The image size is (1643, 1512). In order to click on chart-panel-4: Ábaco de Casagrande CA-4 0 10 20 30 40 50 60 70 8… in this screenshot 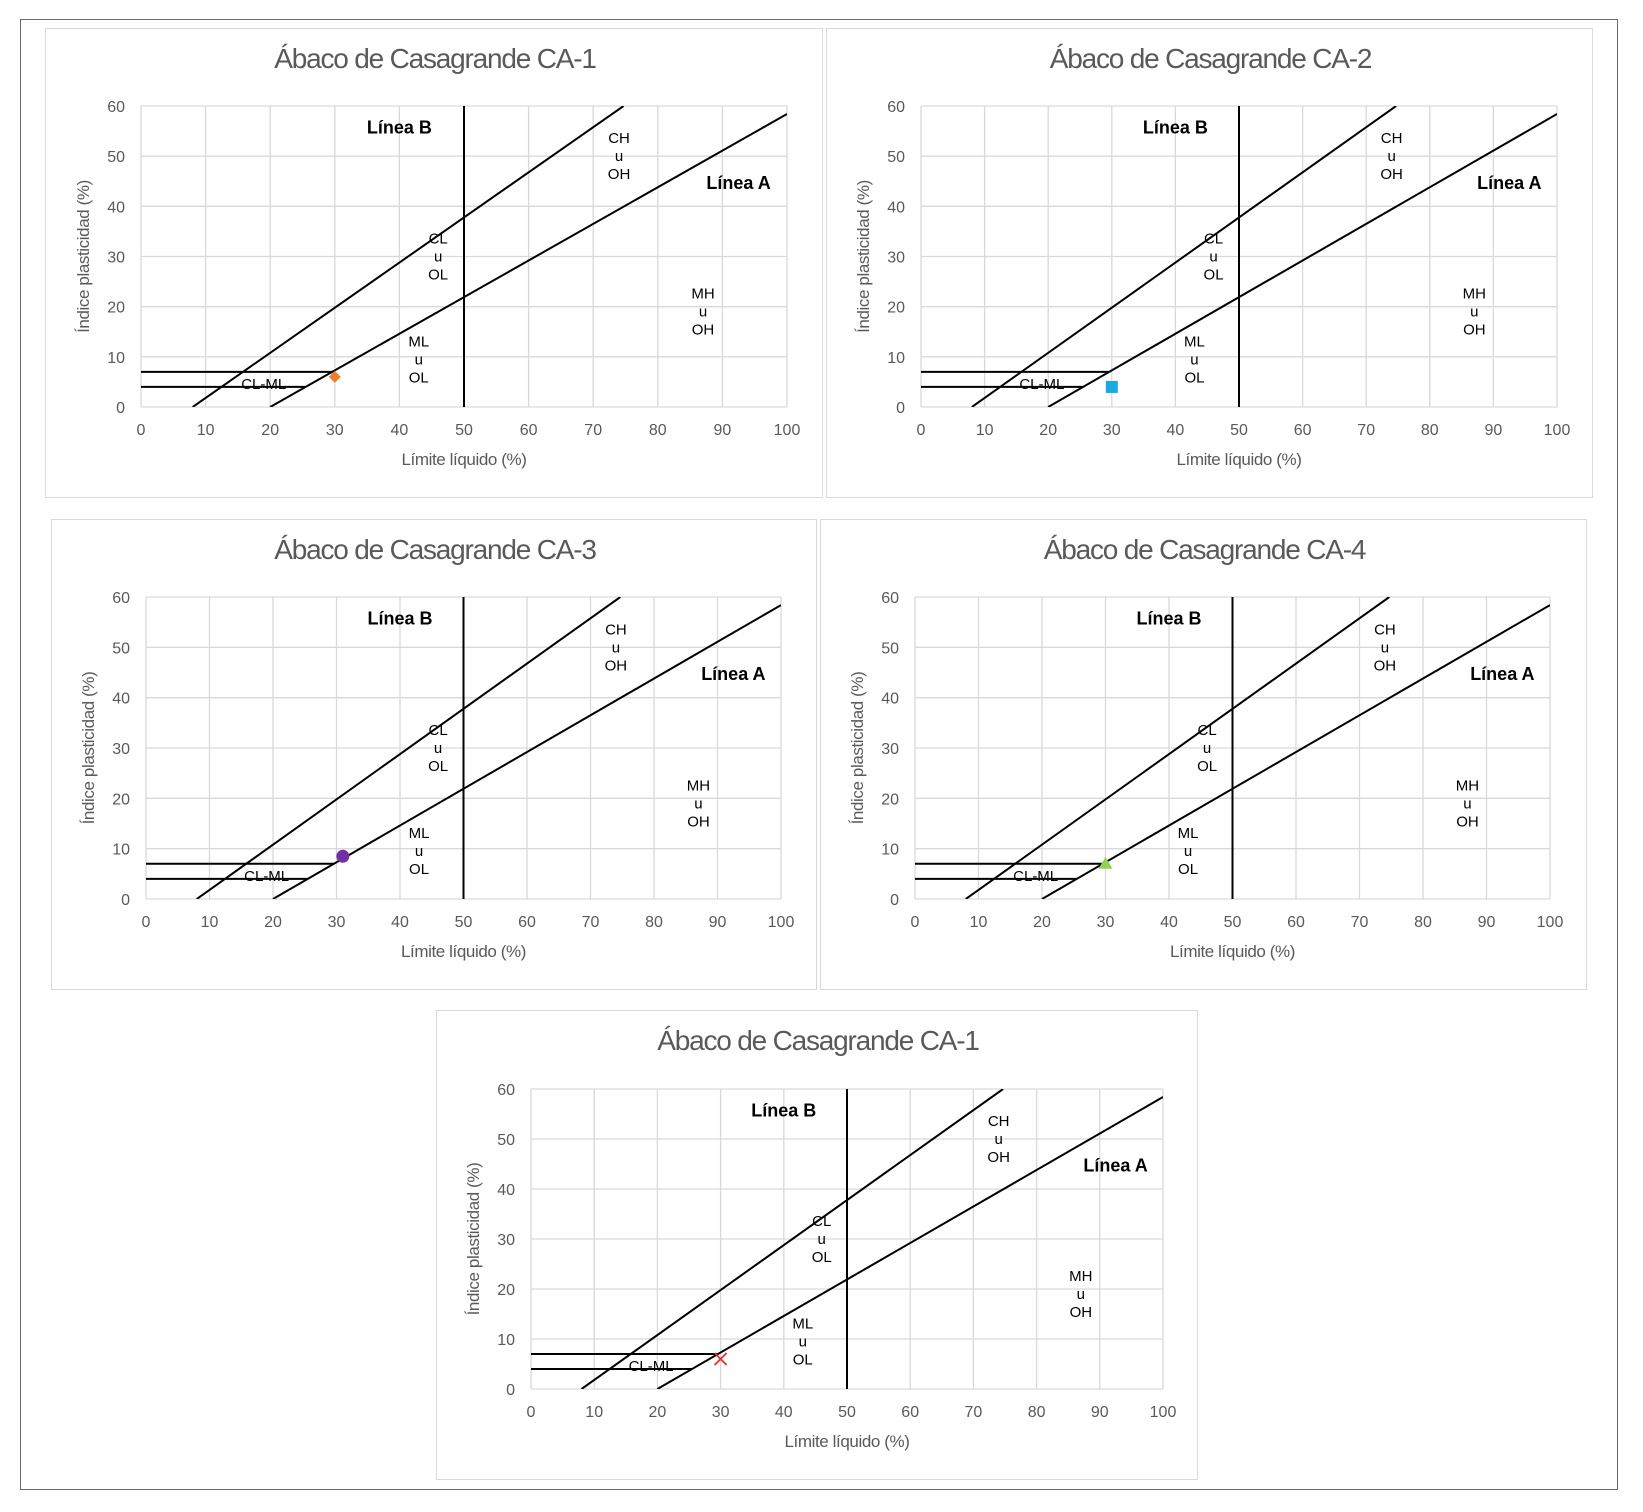, I will do `click(1203, 754)`.